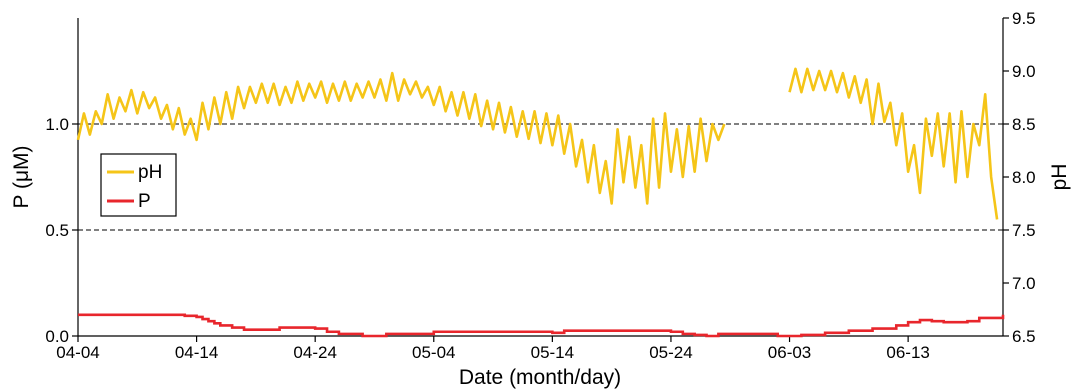  I want to click on legend: pH P, so click(138, 185).